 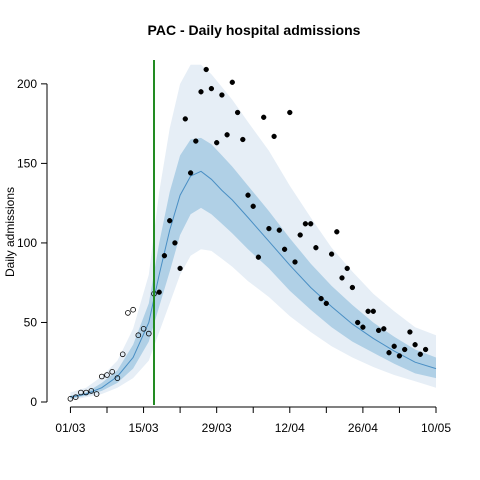 I want to click on y-tick-label: 0, so click(x=33, y=402).